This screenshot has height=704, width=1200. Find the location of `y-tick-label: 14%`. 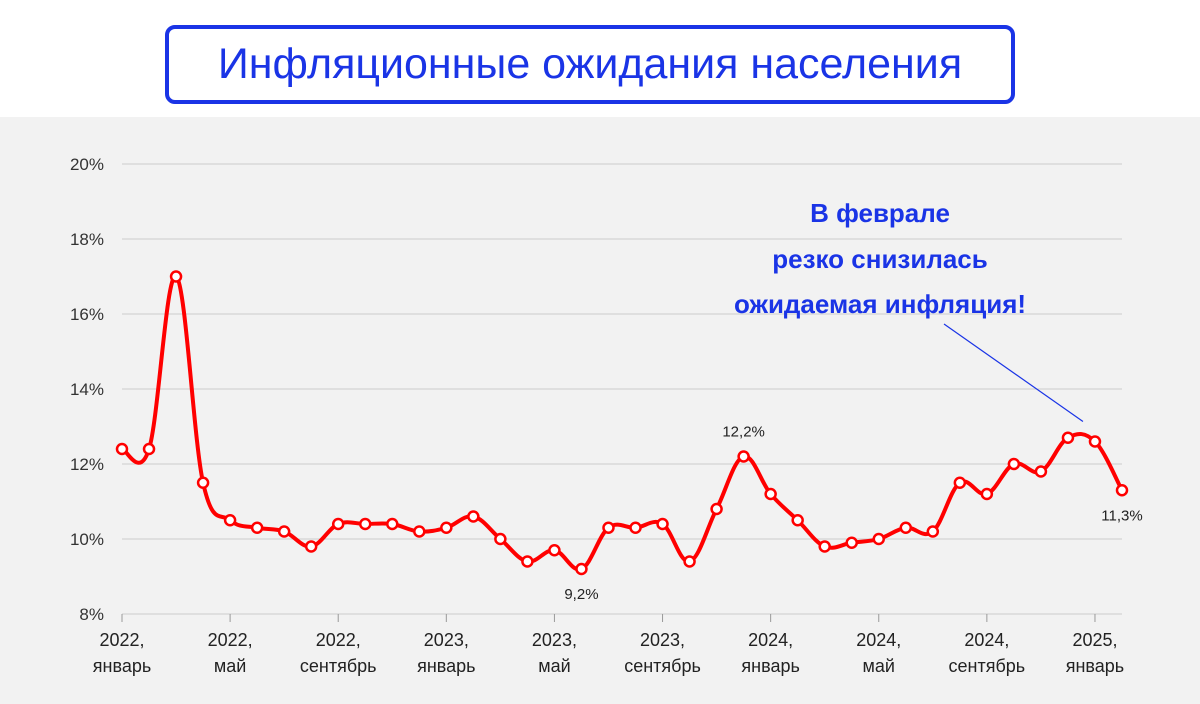

y-tick-label: 14% is located at coordinates (87, 389).